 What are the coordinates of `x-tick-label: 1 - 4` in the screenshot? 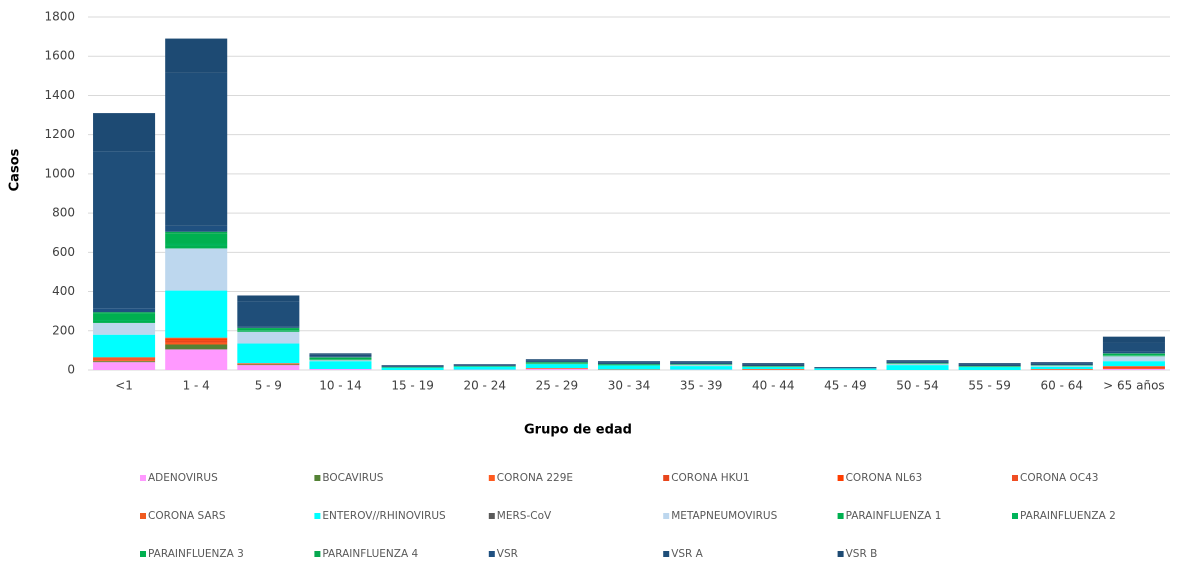 It's located at (196, 386).